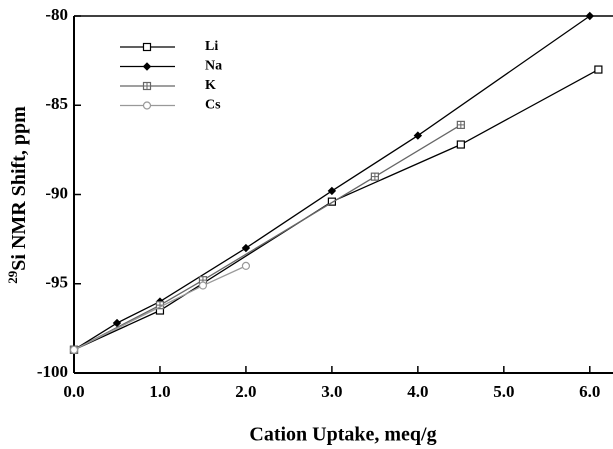 Image resolution: width=613 pixels, height=449 pixels. What do you see at coordinates (213, 105) in the screenshot?
I see `legend-label: Cs` at bounding box center [213, 105].